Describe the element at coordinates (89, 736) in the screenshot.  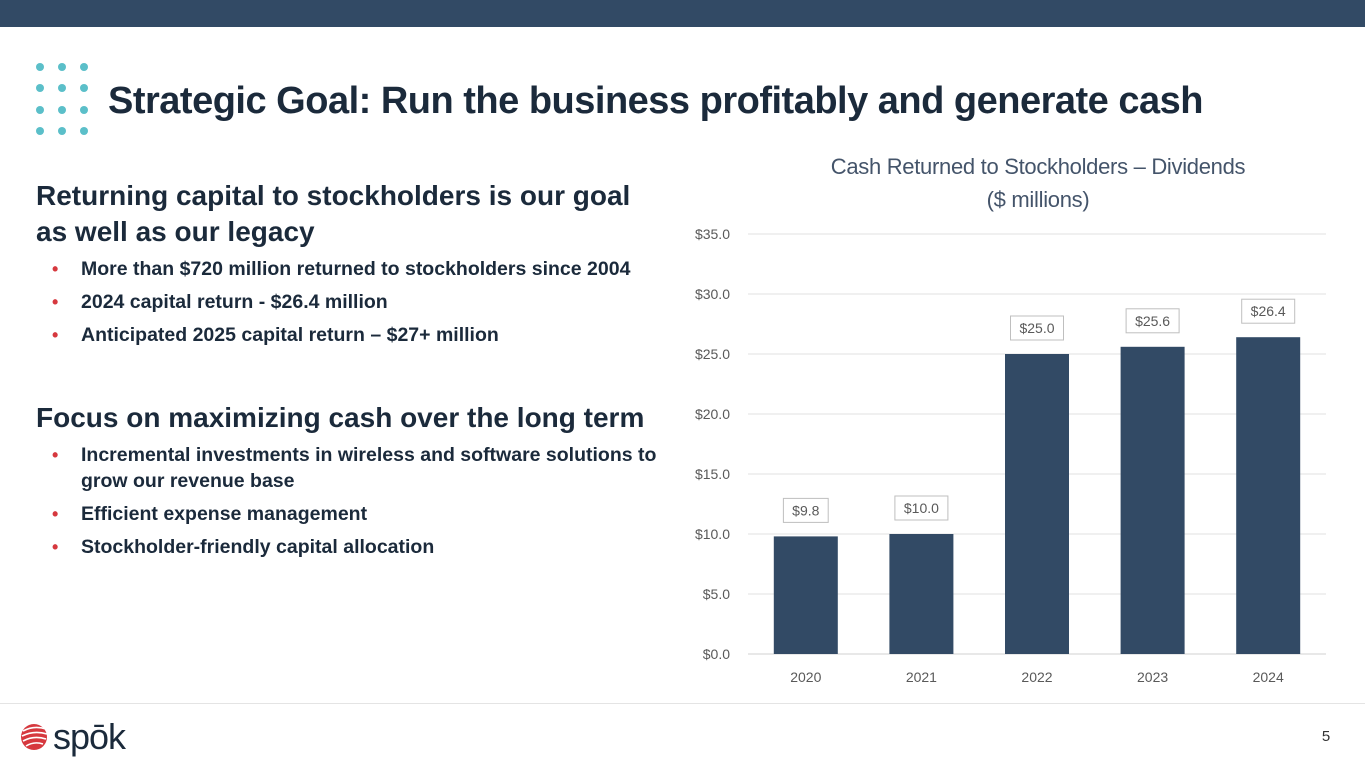
I see `logo-text: spōk` at that location.